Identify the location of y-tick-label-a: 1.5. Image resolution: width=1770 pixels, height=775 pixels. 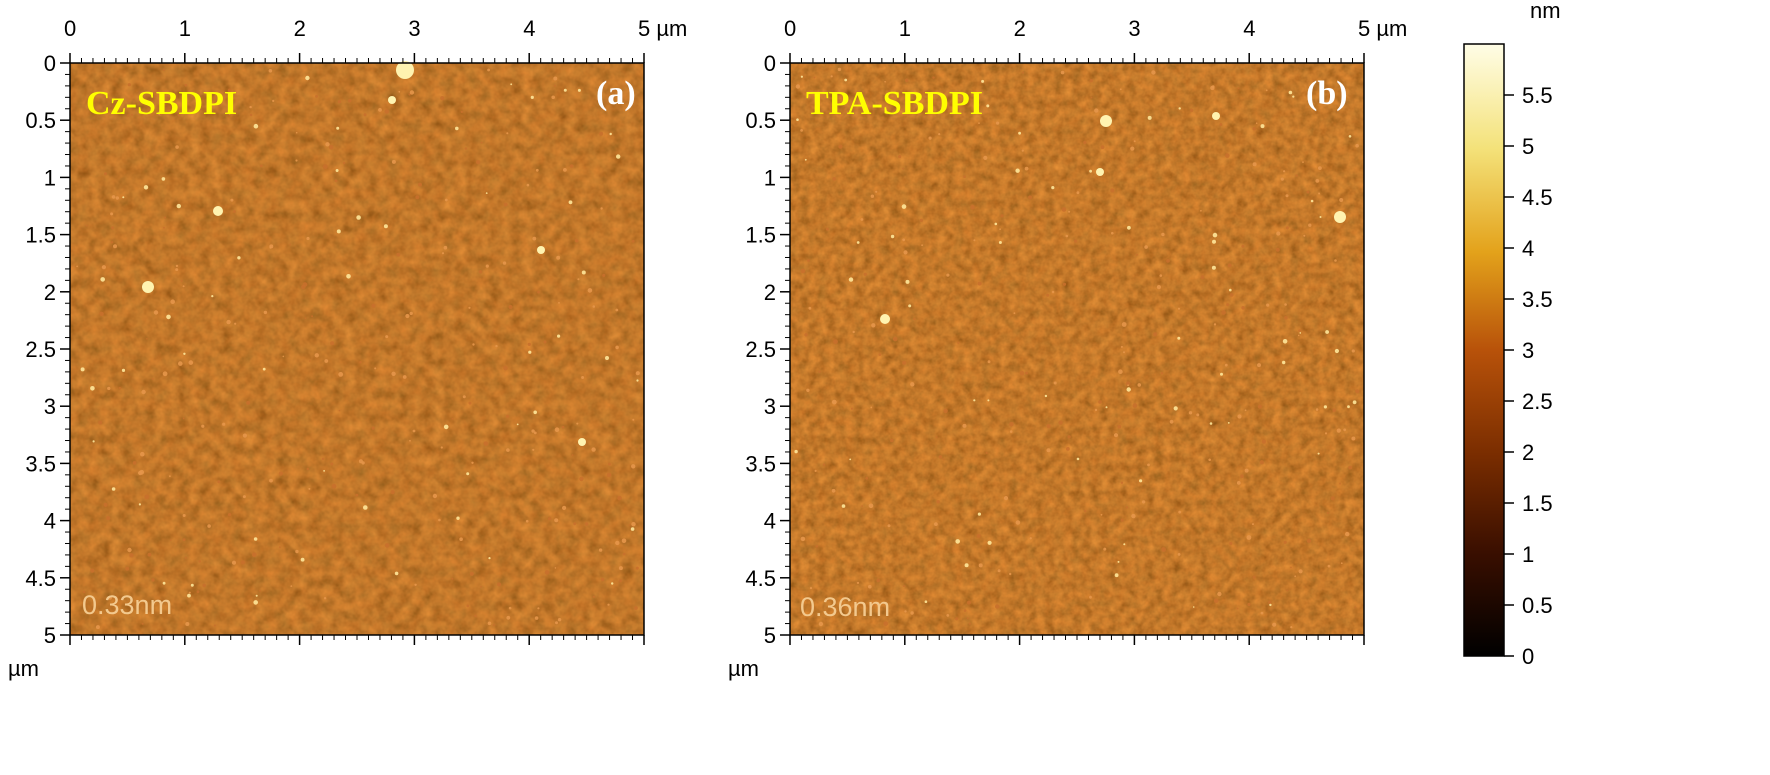
(40, 235).